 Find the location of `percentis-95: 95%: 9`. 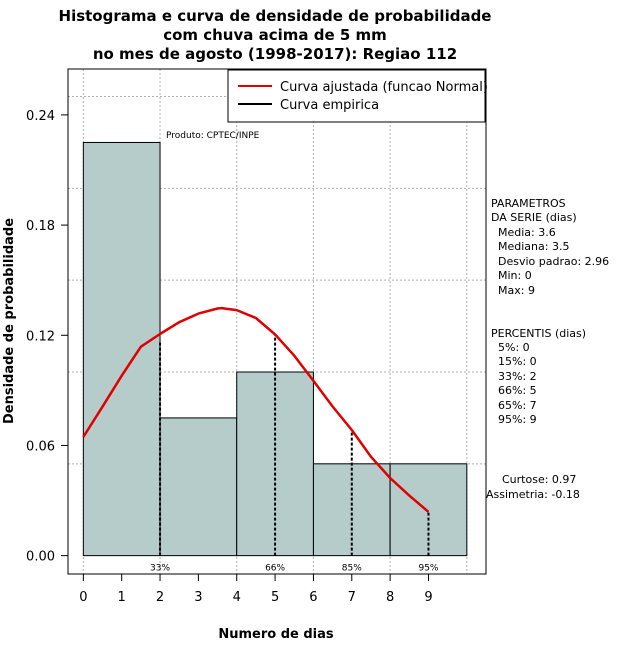

percentis-95: 95%: 9 is located at coordinates (517, 419).